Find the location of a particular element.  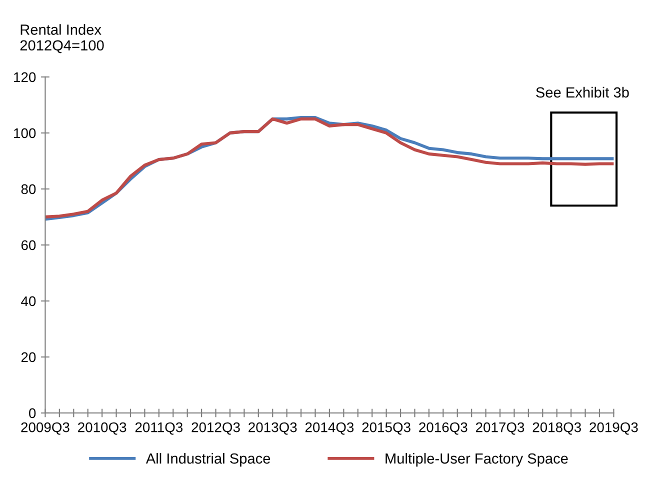

y-tick-label: 40 is located at coordinates (28, 301).